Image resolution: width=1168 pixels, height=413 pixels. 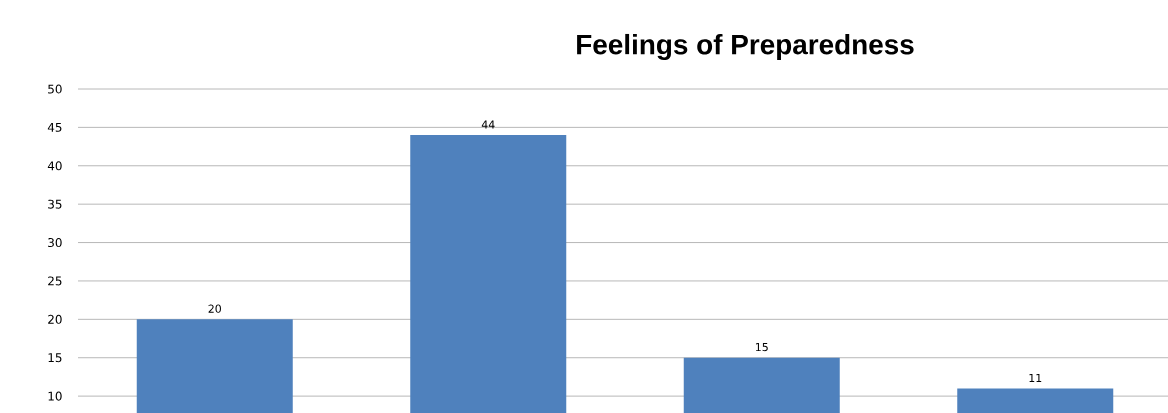 I want to click on data-label: 15, so click(x=761, y=347).